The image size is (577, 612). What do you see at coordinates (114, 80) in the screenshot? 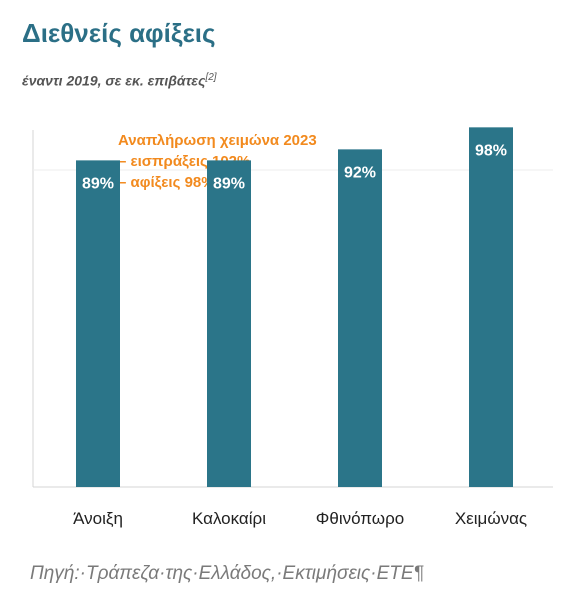
I see `subtitle-text: έναντι 2019, σε εκ. επιβάτες` at bounding box center [114, 80].